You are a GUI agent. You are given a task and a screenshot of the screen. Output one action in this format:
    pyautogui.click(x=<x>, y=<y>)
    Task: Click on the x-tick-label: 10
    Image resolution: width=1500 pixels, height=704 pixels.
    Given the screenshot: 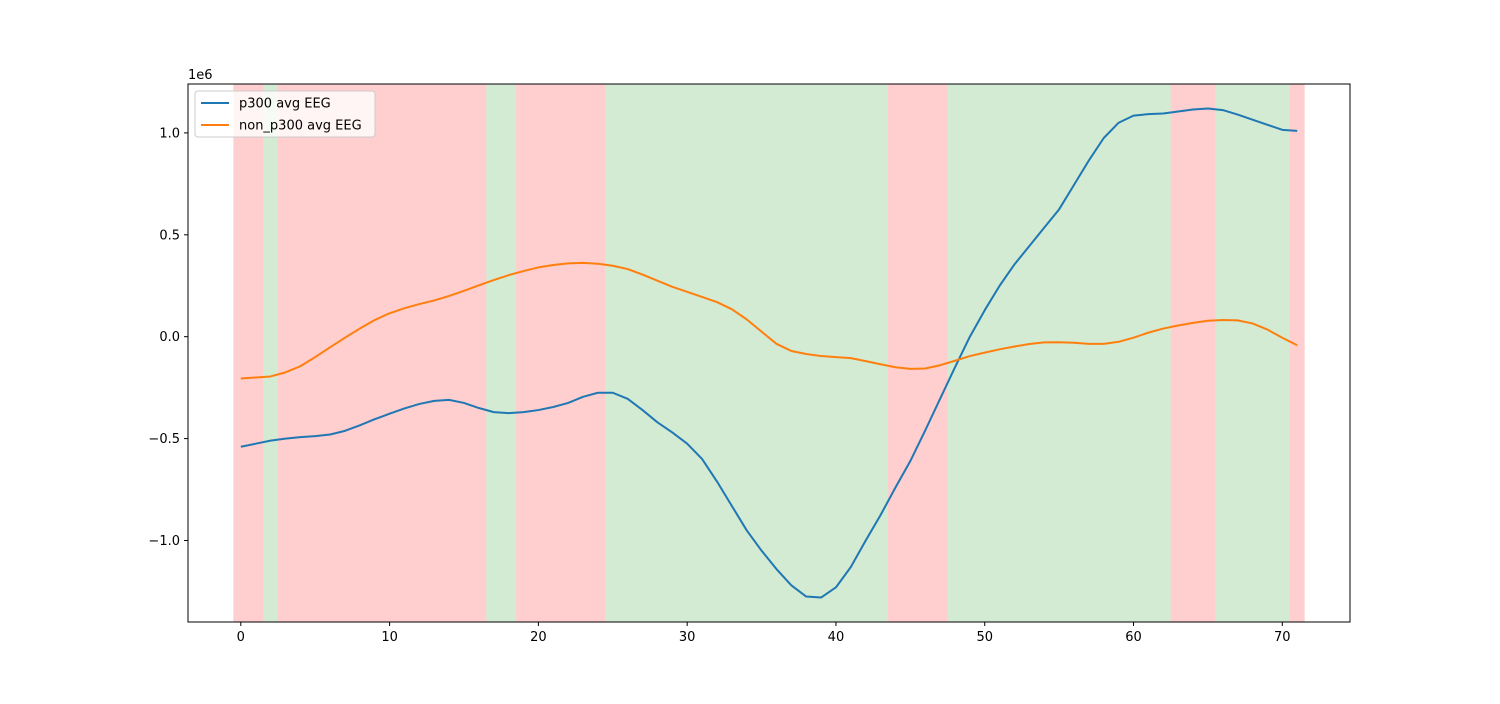 What is the action you would take?
    pyautogui.click(x=389, y=637)
    